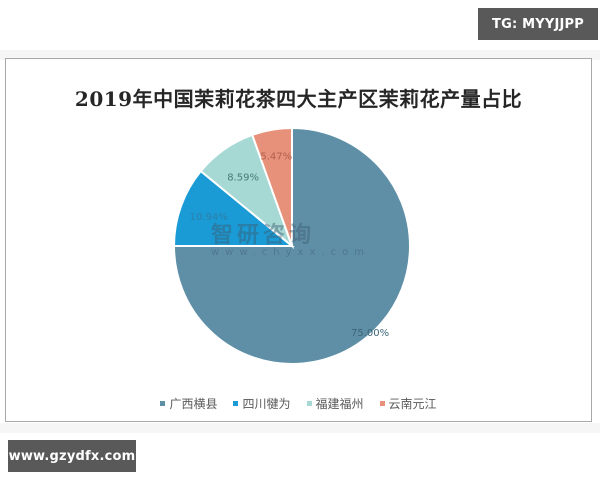 The height and width of the screenshot is (480, 600). What do you see at coordinates (243, 178) in the screenshot?
I see `slice-label: 8.59%` at bounding box center [243, 178].